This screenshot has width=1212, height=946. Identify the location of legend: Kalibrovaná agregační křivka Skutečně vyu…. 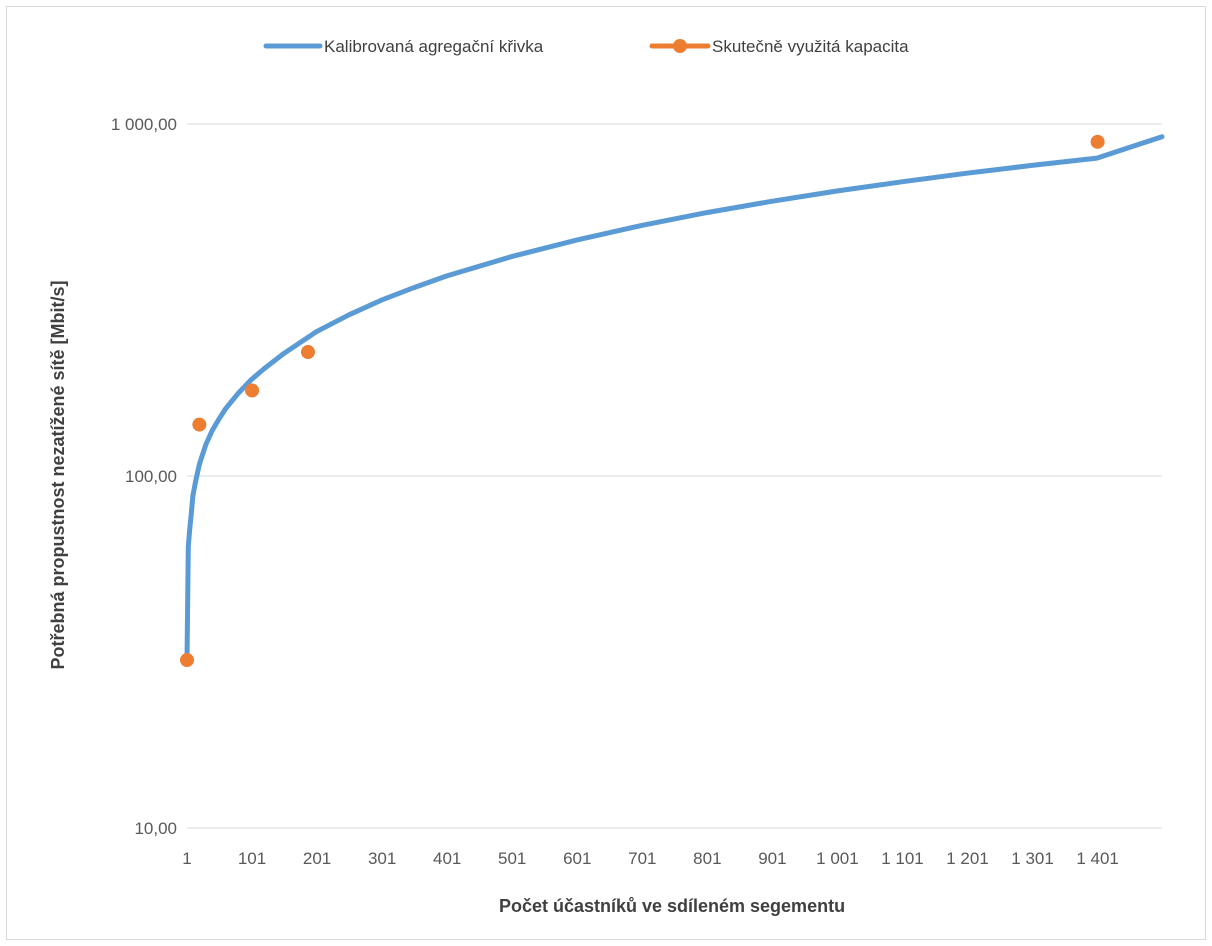
(586, 46).